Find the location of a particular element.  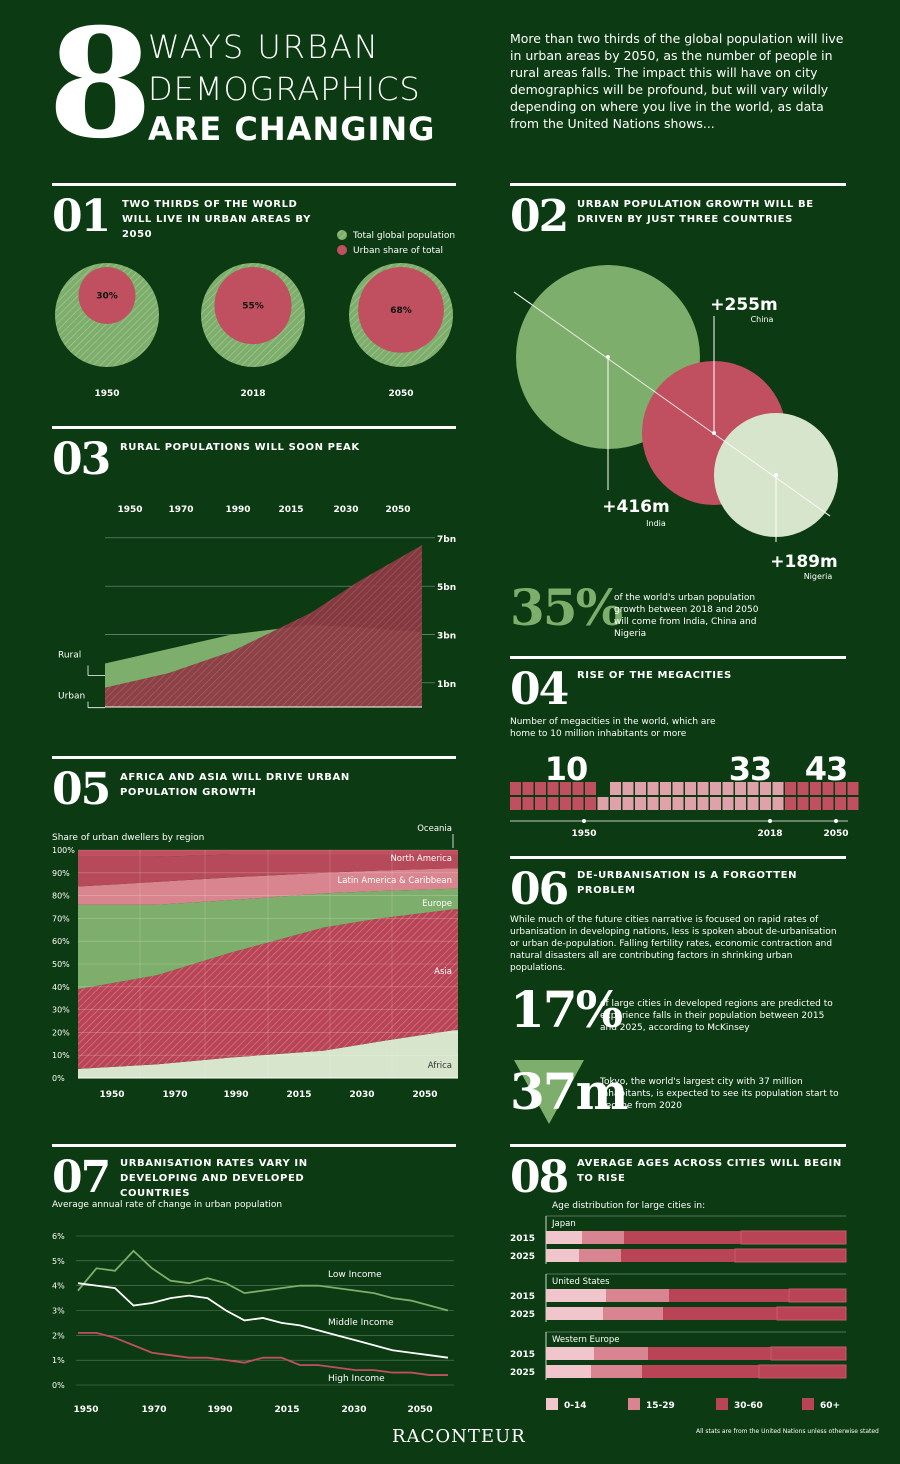

x-tick-2015: 2015 is located at coordinates (298, 1095).